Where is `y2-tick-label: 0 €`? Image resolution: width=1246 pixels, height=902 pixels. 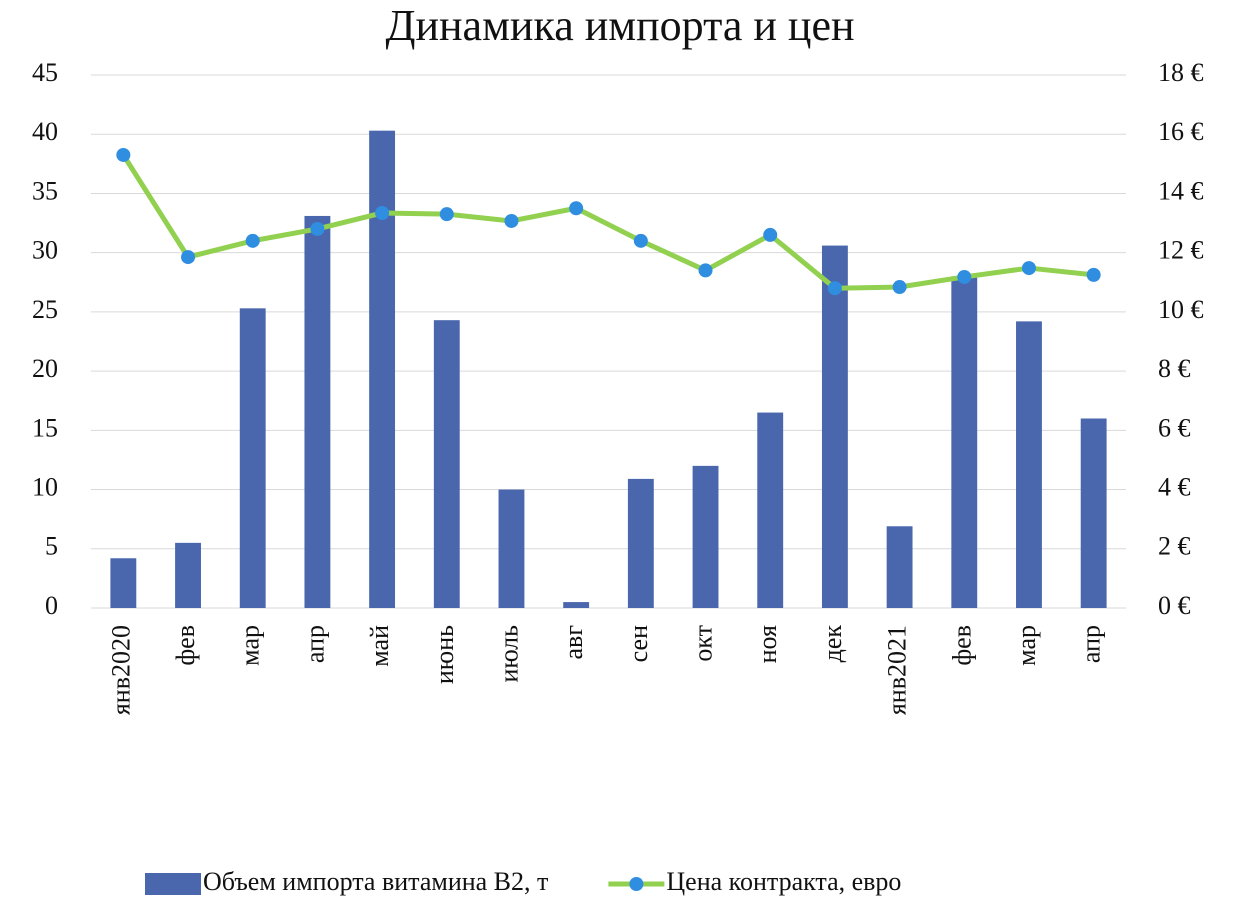
y2-tick-label: 0 € is located at coordinates (1174, 605).